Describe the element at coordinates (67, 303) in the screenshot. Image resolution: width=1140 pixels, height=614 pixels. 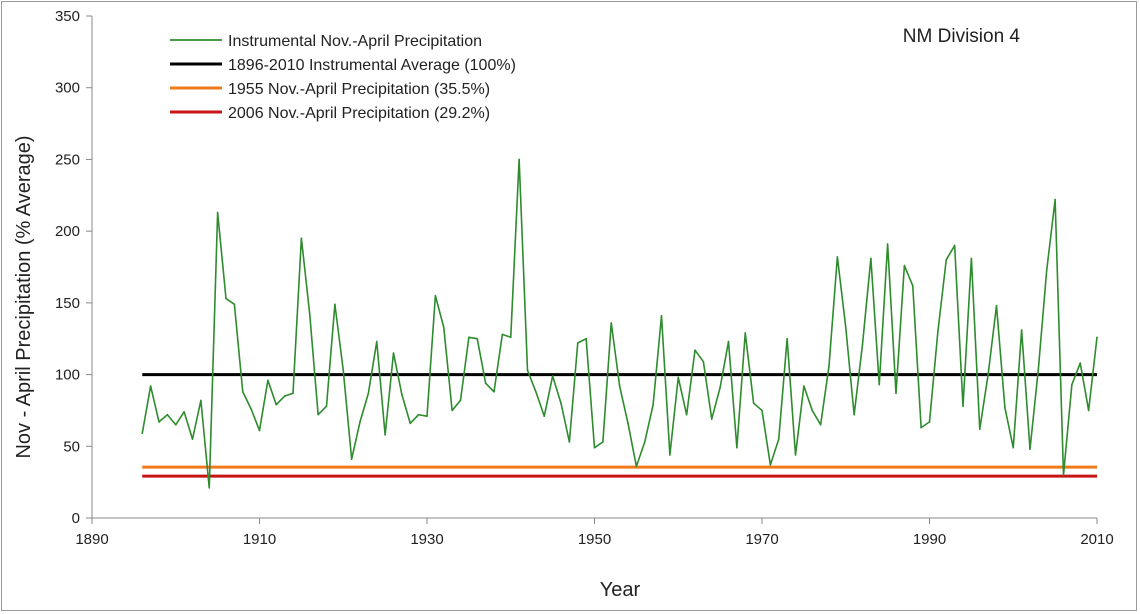
I see `y-tick-label: 150` at that location.